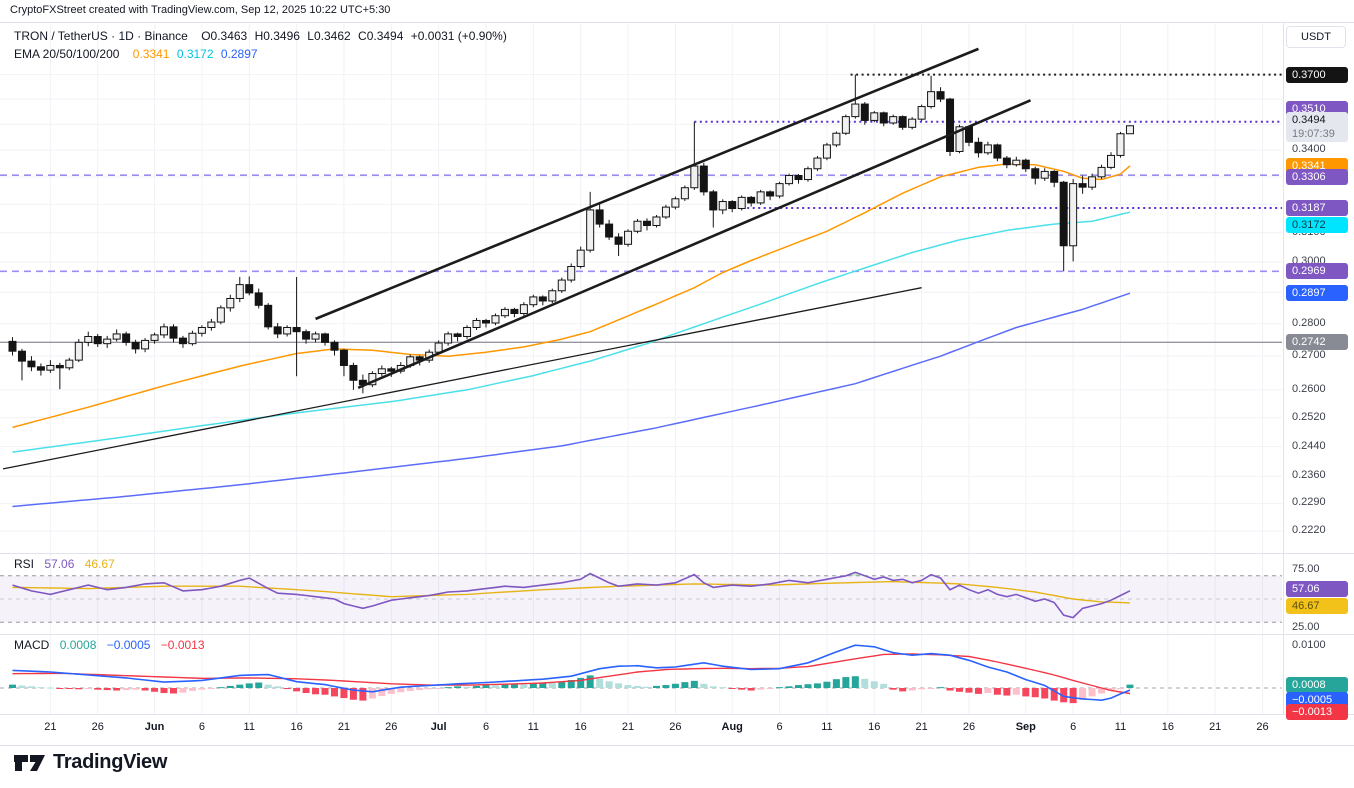 This screenshot has width=1354, height=788. I want to click on ohlc-low: L0.3462, so click(329, 36).